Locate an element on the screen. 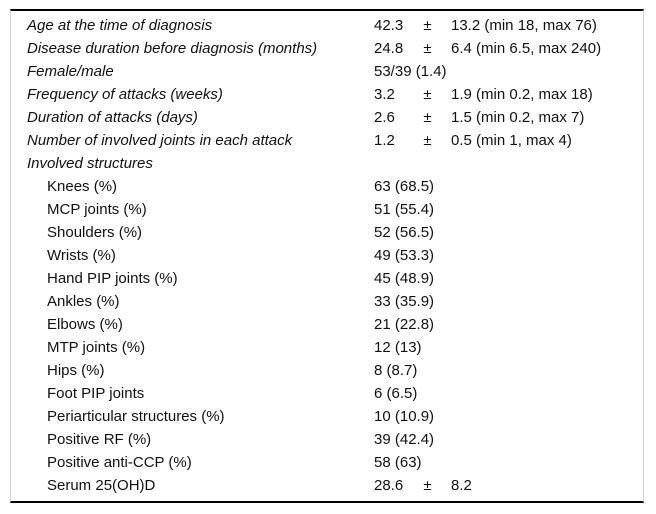  row-label: Periarticular structures (%) is located at coordinates (136, 416).